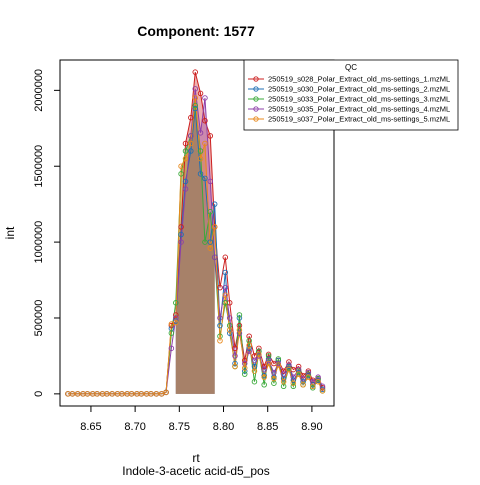  What do you see at coordinates (90, 427) in the screenshot?
I see `x-tick-label: 8.65` at bounding box center [90, 427].